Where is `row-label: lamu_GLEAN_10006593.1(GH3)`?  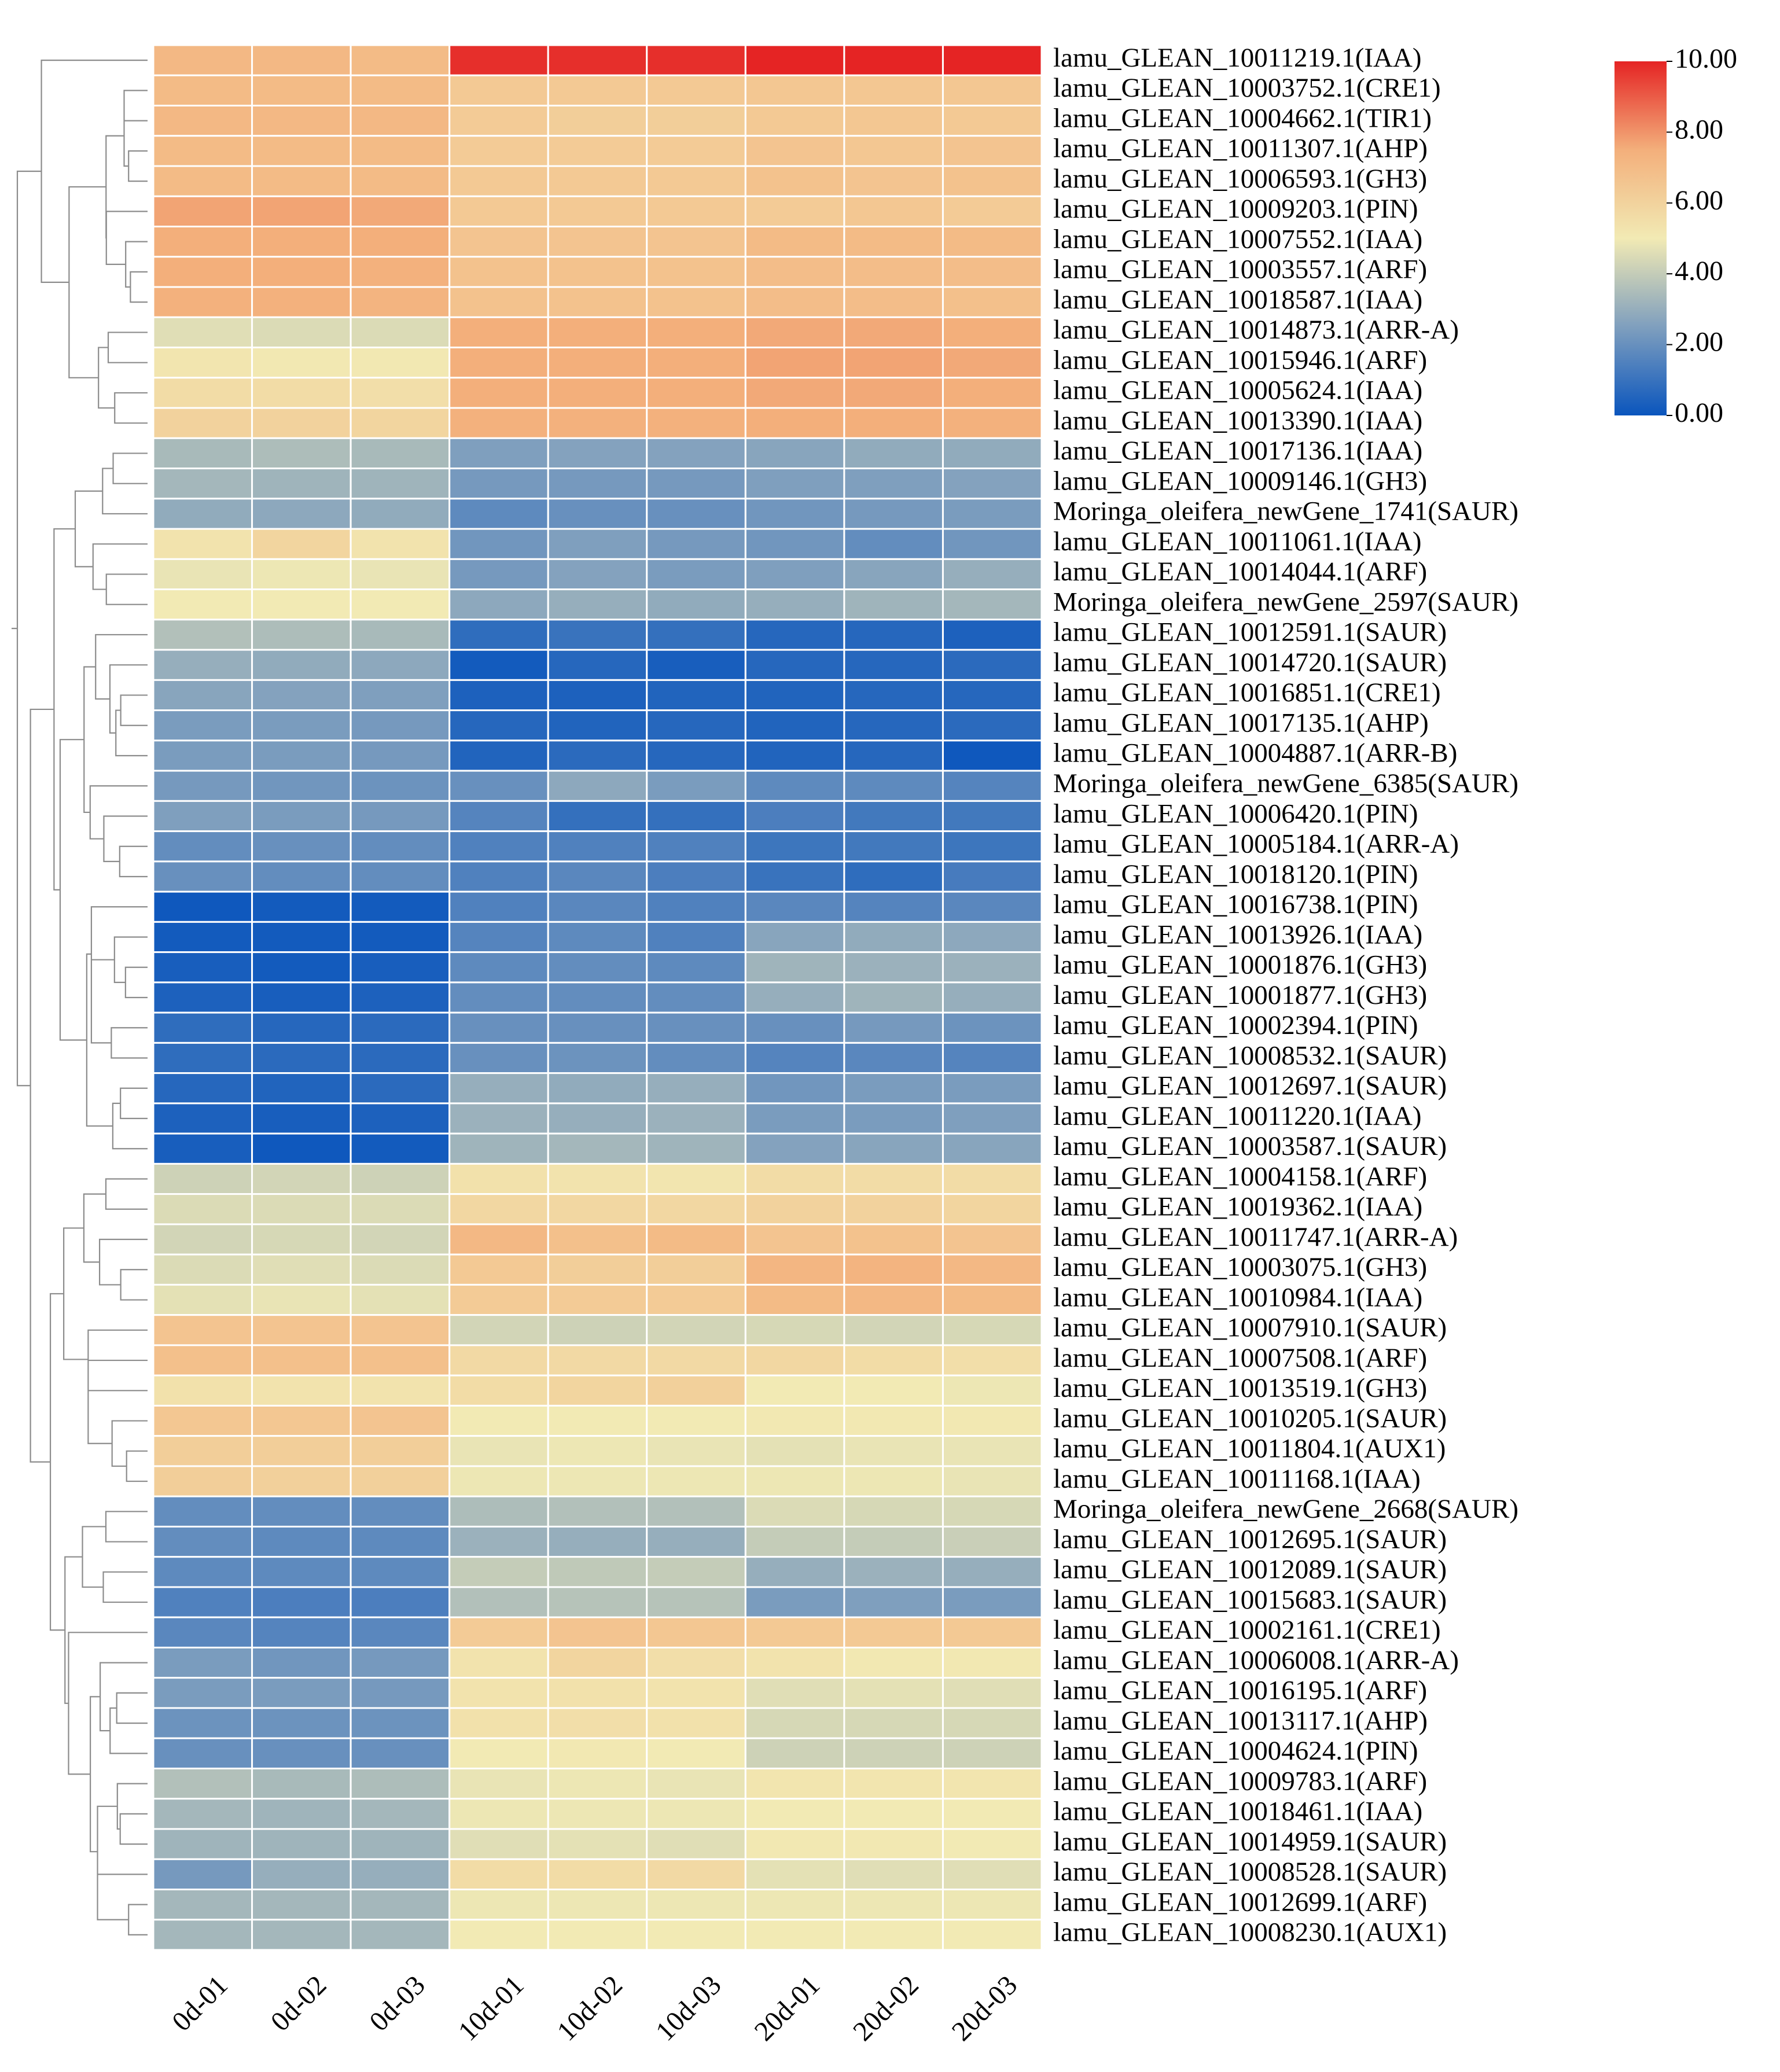 row-label: lamu_GLEAN_10006593.1(GH3) is located at coordinates (1240, 179).